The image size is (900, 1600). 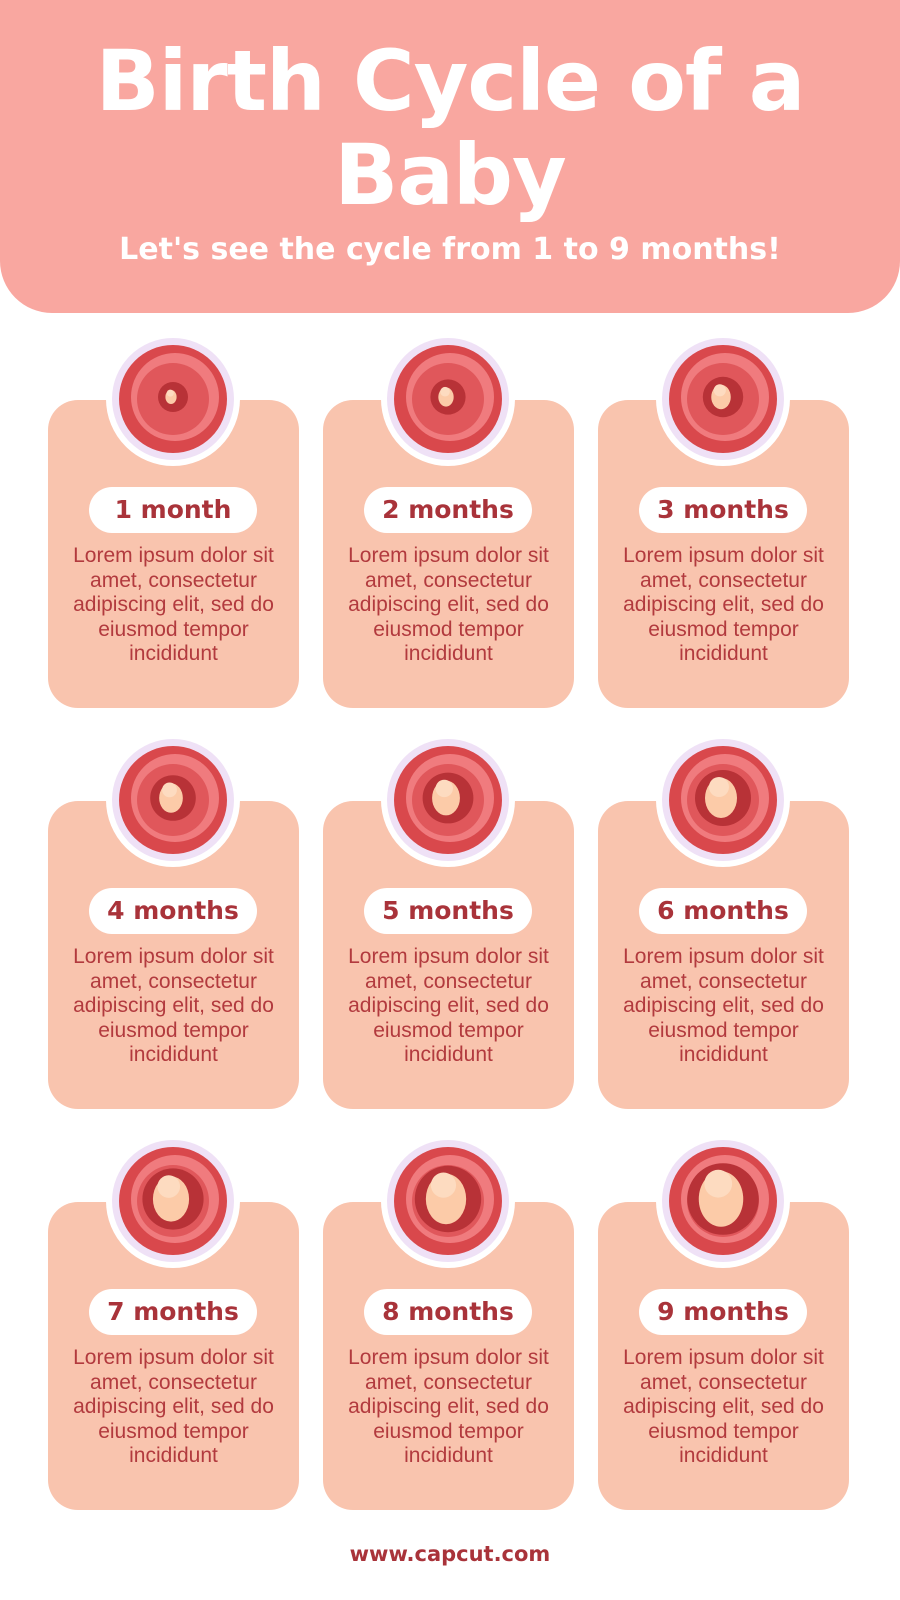 What do you see at coordinates (450, 249) in the screenshot?
I see `page-subtitle: Let's see the cycle from 1 to 9 months!` at bounding box center [450, 249].